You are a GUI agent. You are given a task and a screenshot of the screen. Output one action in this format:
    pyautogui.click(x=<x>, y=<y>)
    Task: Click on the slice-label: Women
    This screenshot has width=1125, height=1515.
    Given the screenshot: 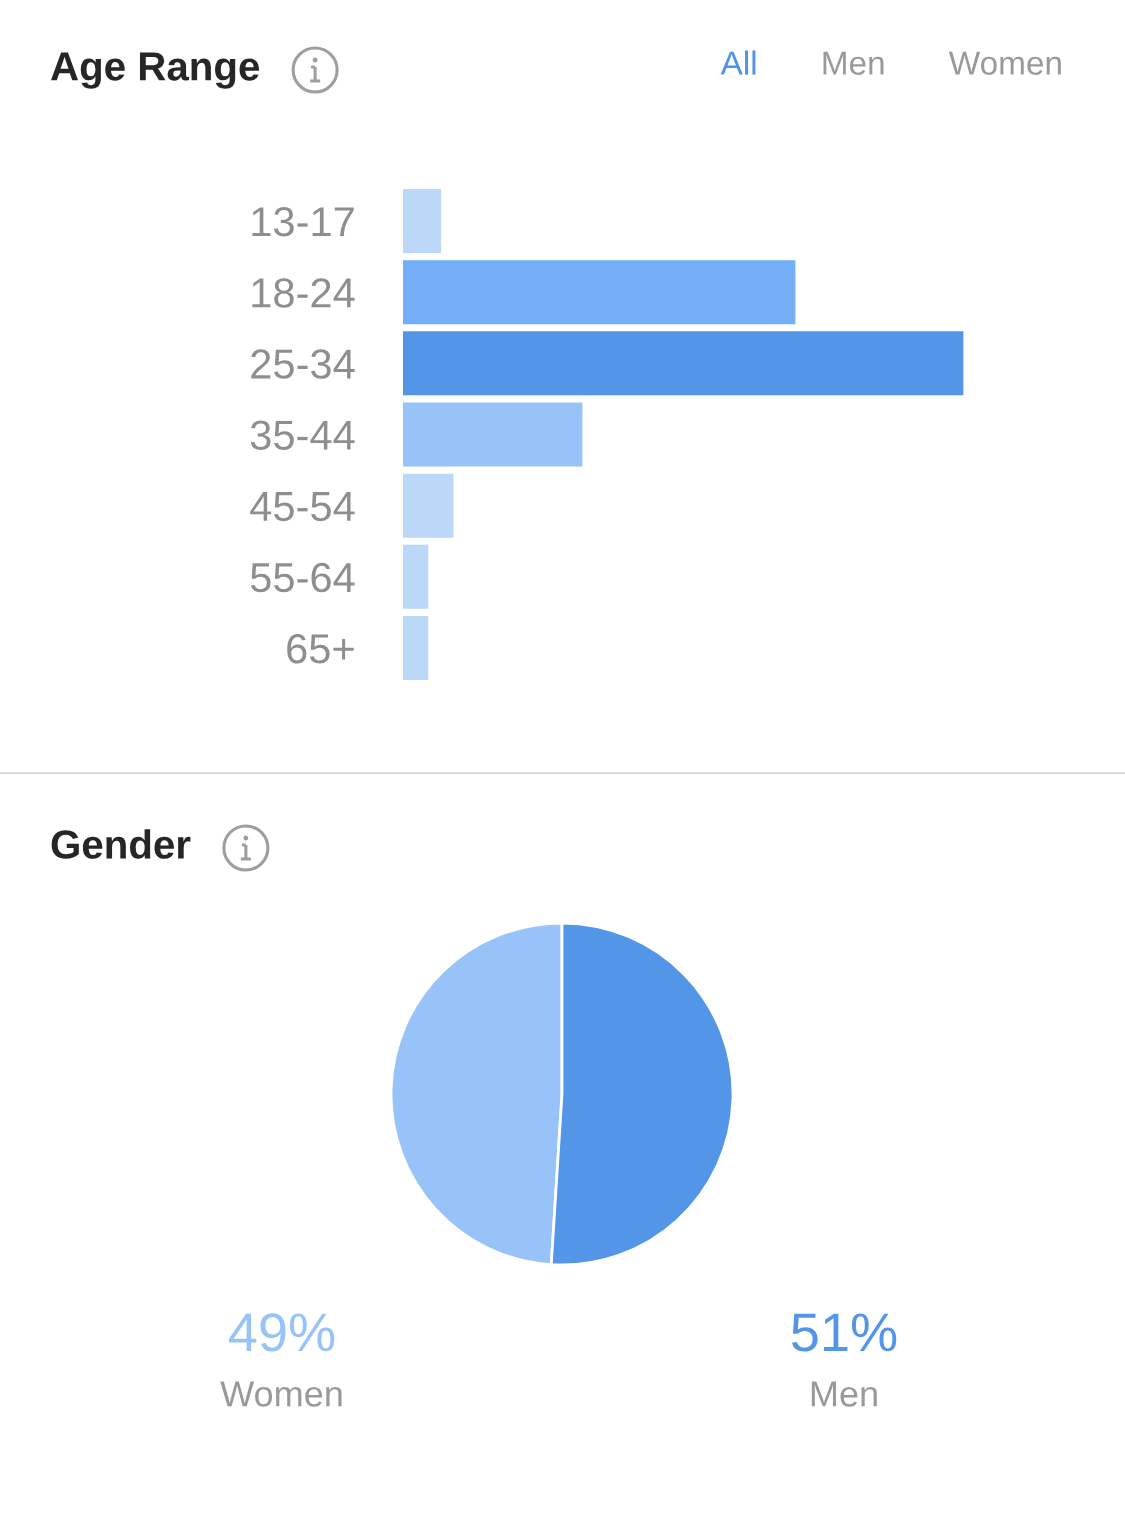 What is the action you would take?
    pyautogui.click(x=281, y=1394)
    